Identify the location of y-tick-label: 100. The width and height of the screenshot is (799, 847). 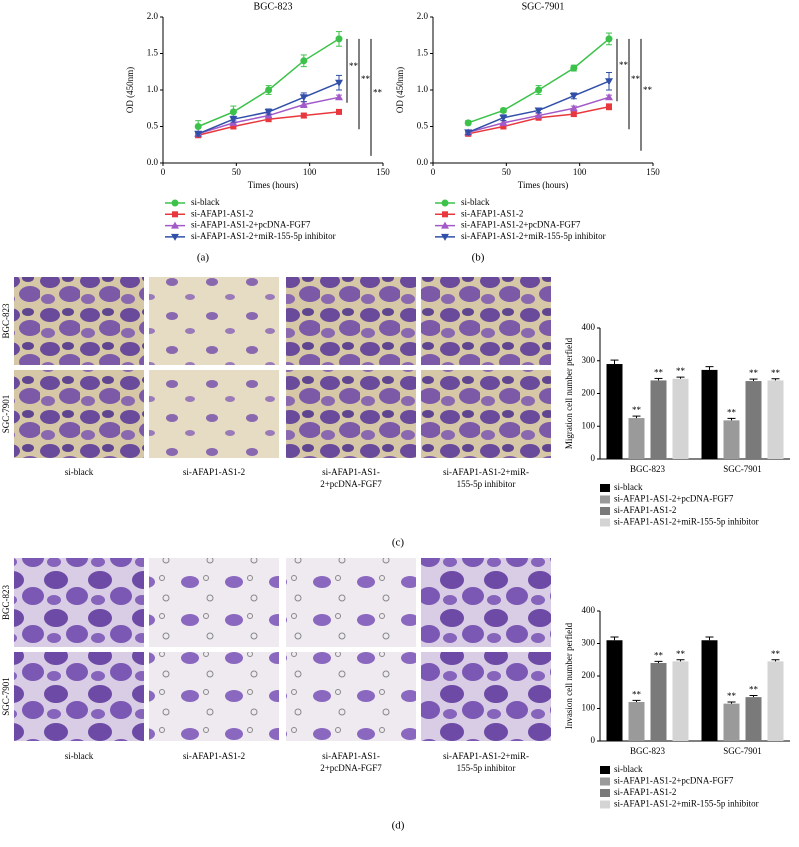
(589, 425).